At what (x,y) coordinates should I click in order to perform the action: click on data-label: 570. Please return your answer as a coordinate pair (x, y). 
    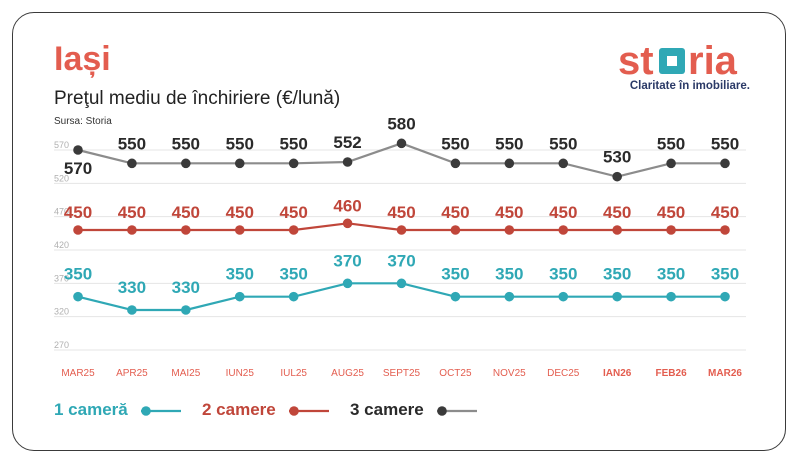
    Looking at the image, I should click on (78, 168).